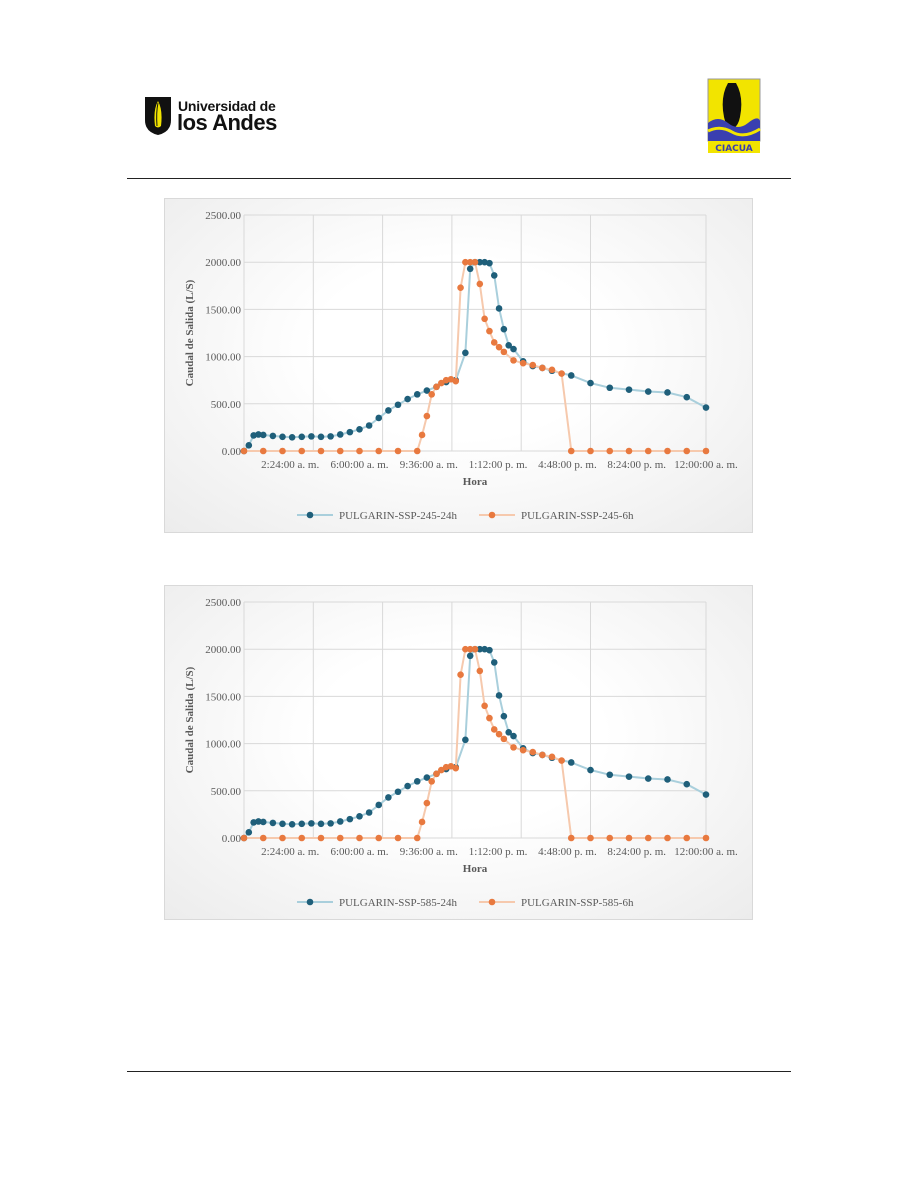  Describe the element at coordinates (398, 516) in the screenshot. I see `legend-label-1: PULGARIN-SSP-245-24h` at that location.